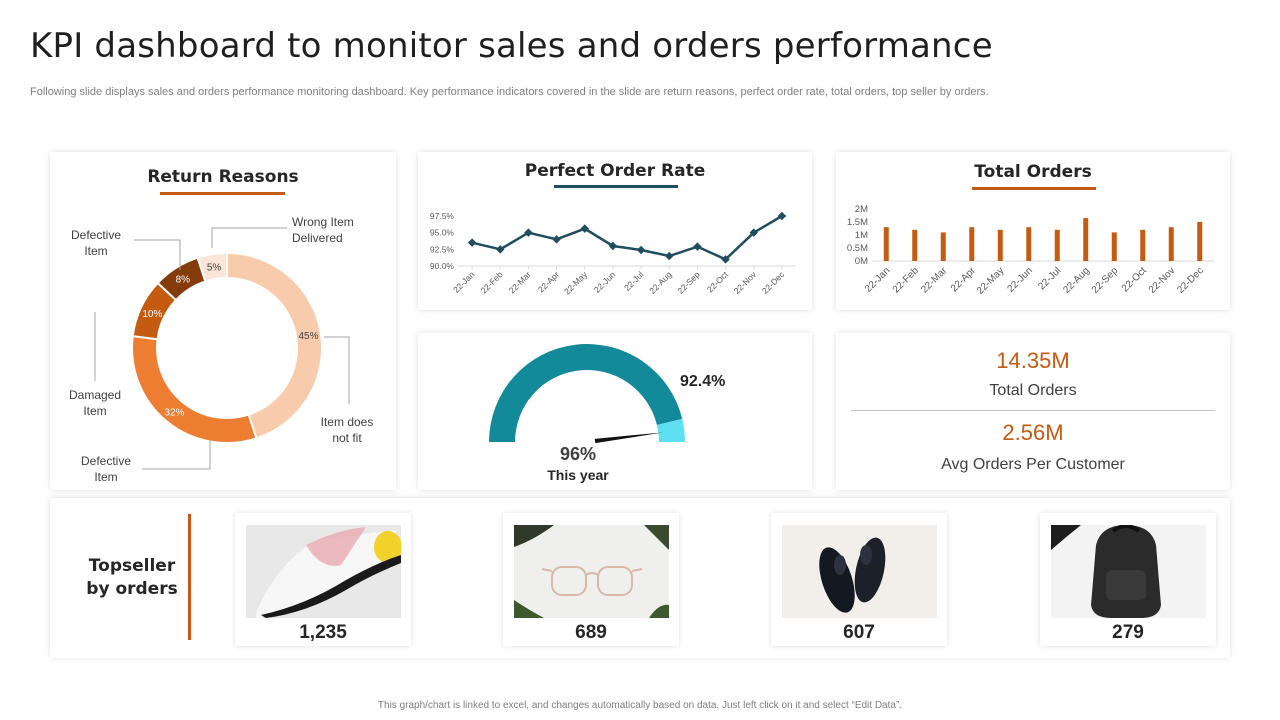  Describe the element at coordinates (223, 321) in the screenshot. I see `return-reasons-donut-chart: 45% 32% 10% 8% 5%` at that location.